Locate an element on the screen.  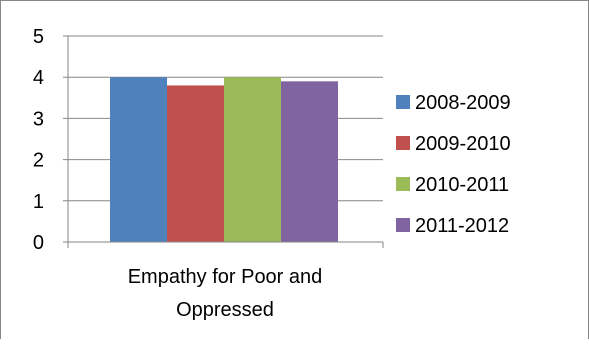
bar-2010-2011 is located at coordinates (252, 159).